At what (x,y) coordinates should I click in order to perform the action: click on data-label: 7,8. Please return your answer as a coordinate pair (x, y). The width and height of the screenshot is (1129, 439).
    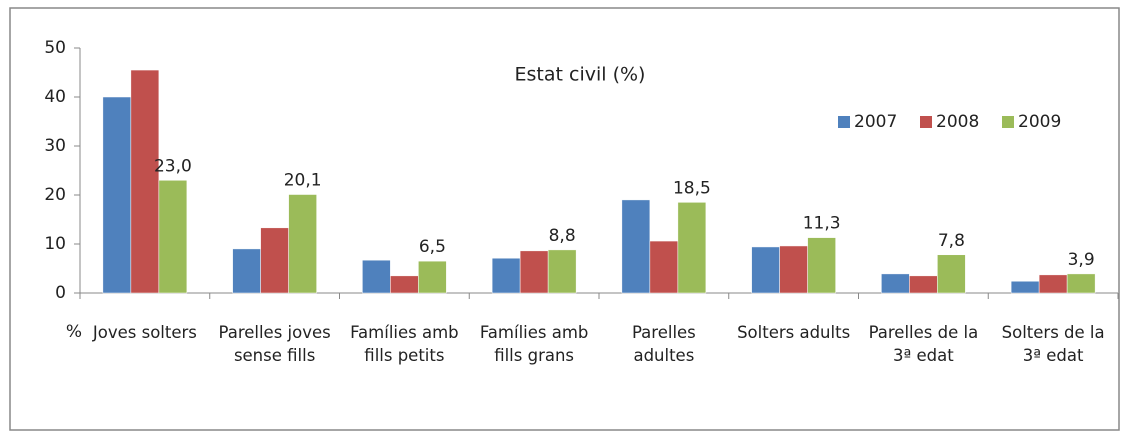
    Looking at the image, I should click on (951, 241).